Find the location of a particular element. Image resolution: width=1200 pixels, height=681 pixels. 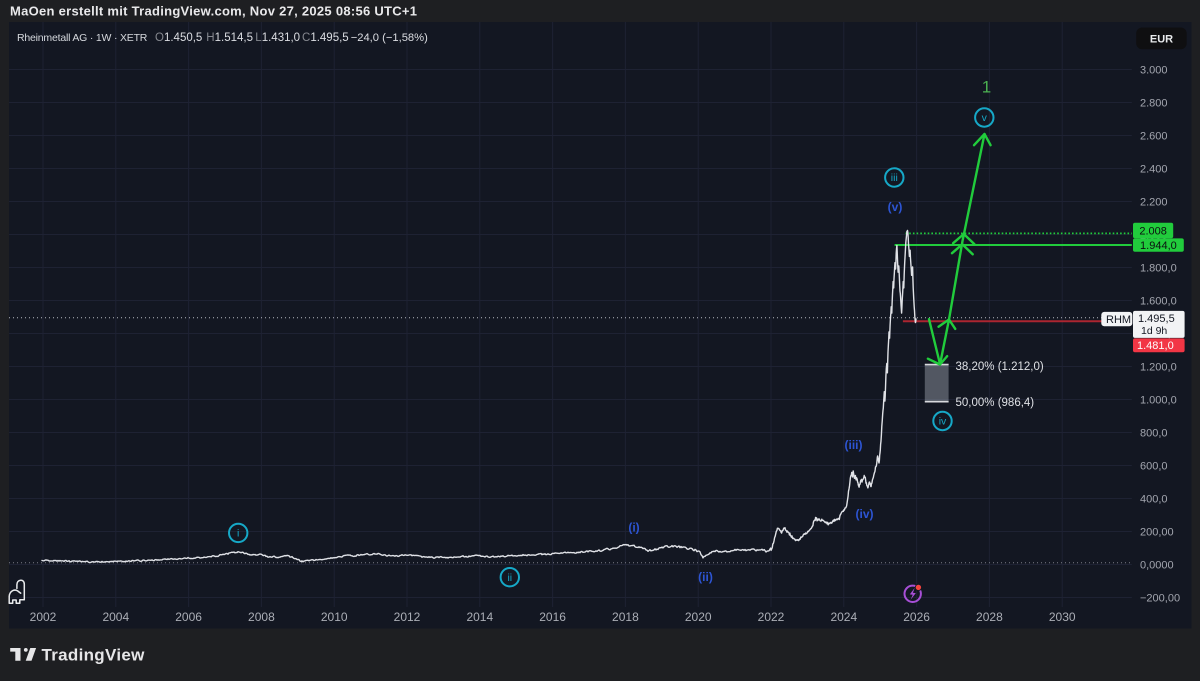

svg-text: 200,00 is located at coordinates (1157, 532).